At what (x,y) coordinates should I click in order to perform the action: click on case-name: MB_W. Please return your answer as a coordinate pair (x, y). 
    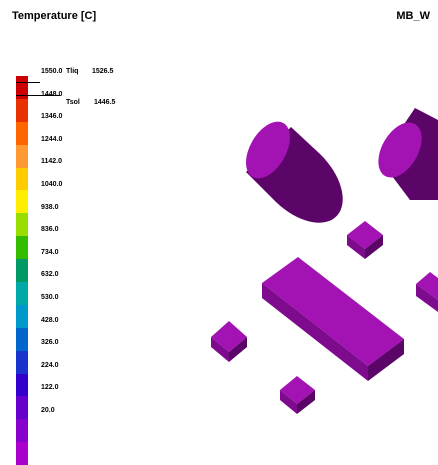
    Looking at the image, I should click on (413, 16).